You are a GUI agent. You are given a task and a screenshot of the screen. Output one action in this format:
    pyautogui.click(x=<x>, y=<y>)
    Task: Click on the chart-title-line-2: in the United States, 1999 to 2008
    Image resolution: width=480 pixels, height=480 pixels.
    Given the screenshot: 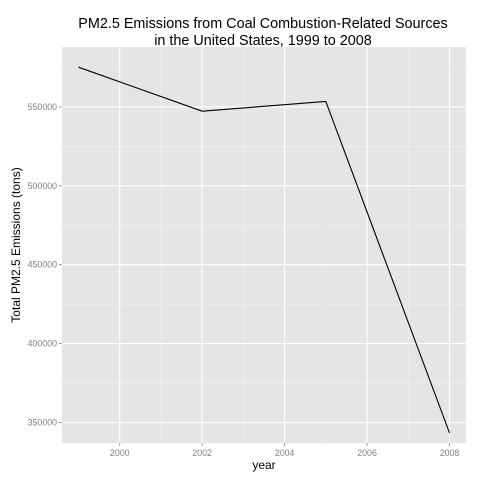 What is the action you would take?
    pyautogui.click(x=263, y=41)
    